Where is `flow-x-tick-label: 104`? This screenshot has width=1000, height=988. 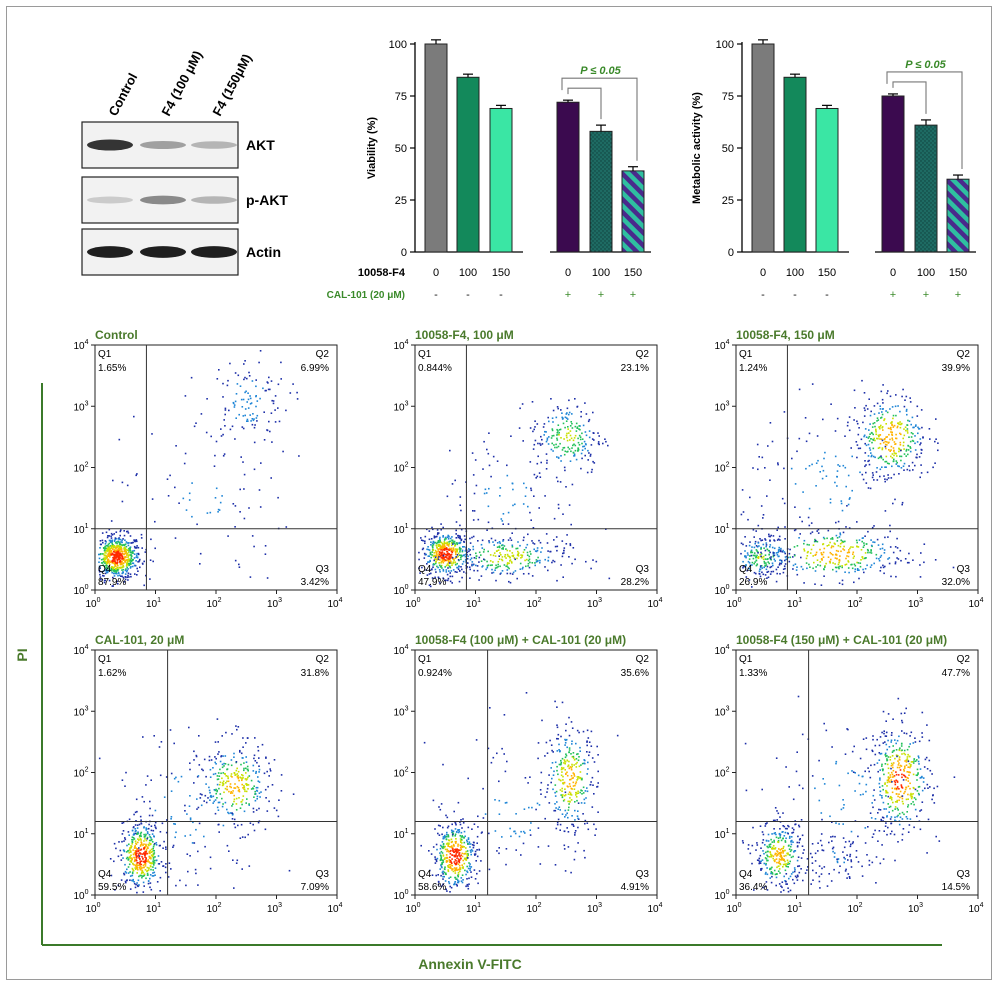
flow-x-tick-label: 104 is located at coordinates (975, 603).